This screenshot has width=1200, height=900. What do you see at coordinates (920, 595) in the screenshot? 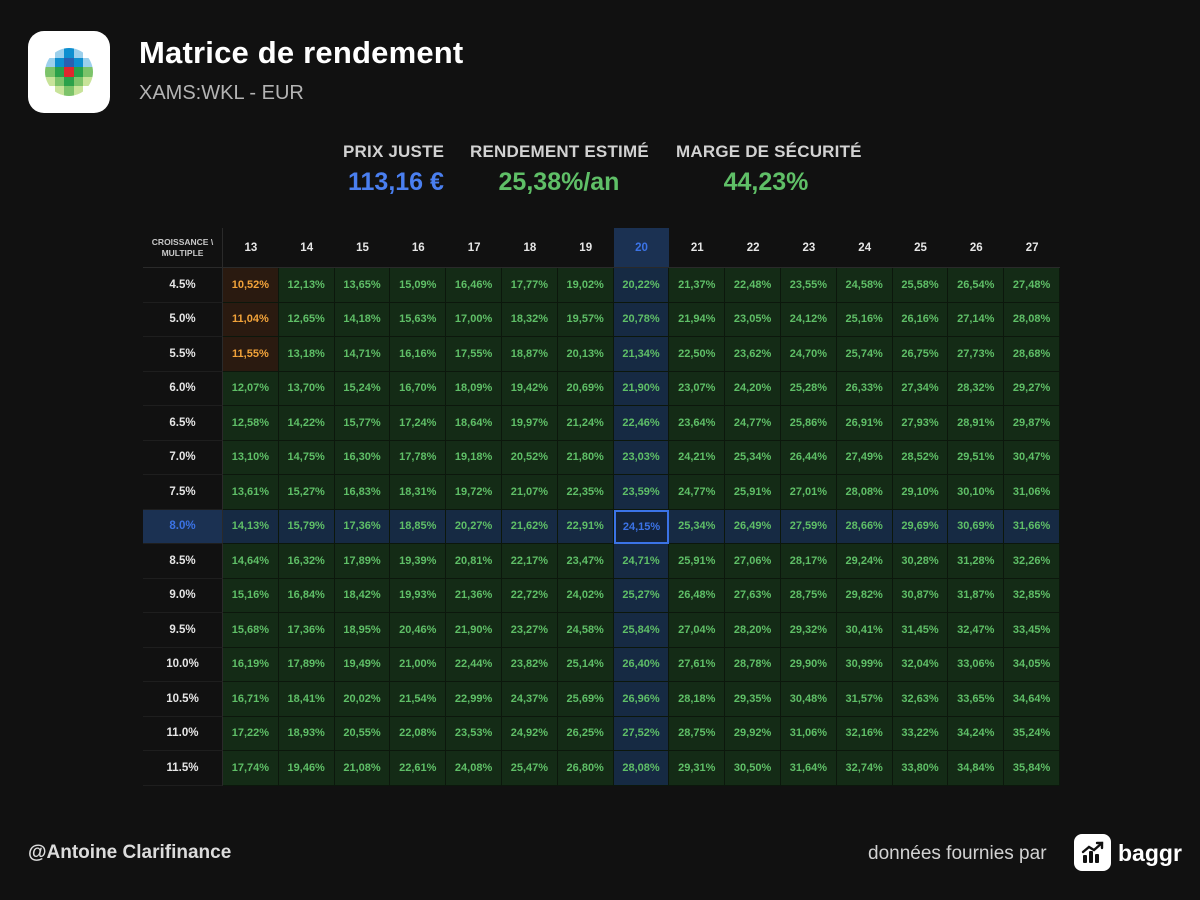
I see `heatmap-cell: 30,87%` at bounding box center [920, 595].